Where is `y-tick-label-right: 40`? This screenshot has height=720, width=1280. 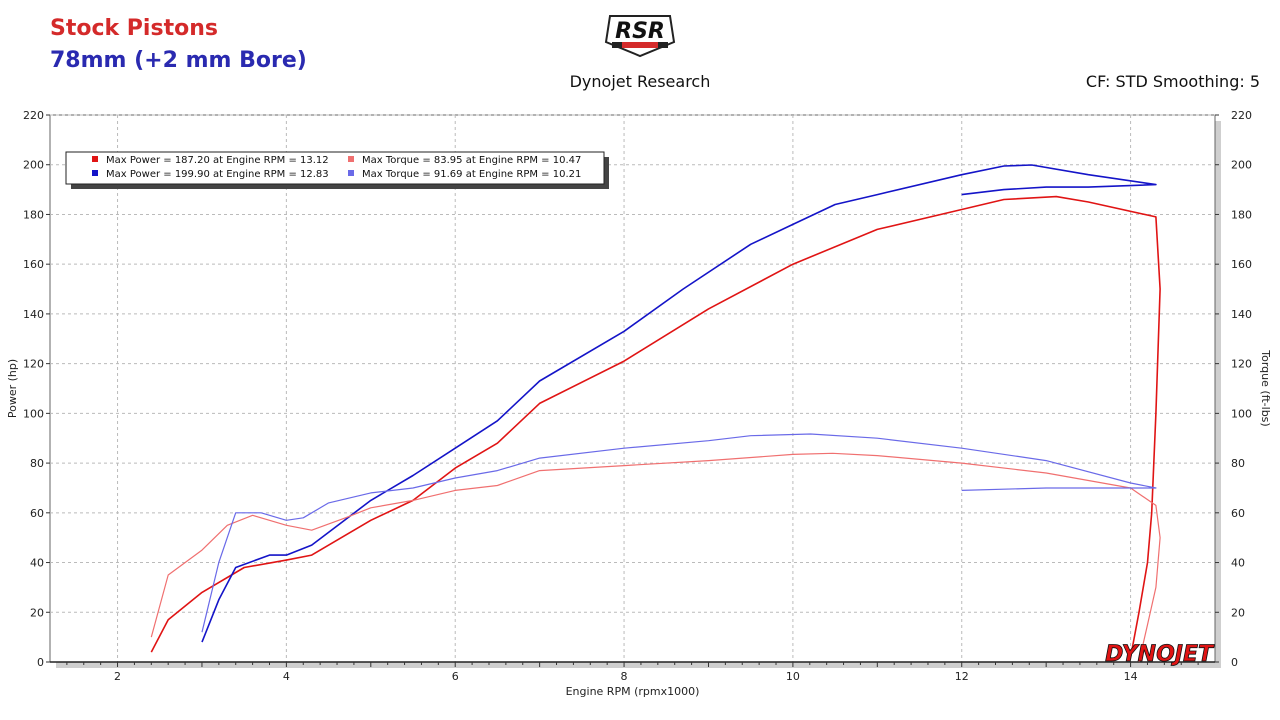
y-tick-label-right: 40 is located at coordinates (1238, 563).